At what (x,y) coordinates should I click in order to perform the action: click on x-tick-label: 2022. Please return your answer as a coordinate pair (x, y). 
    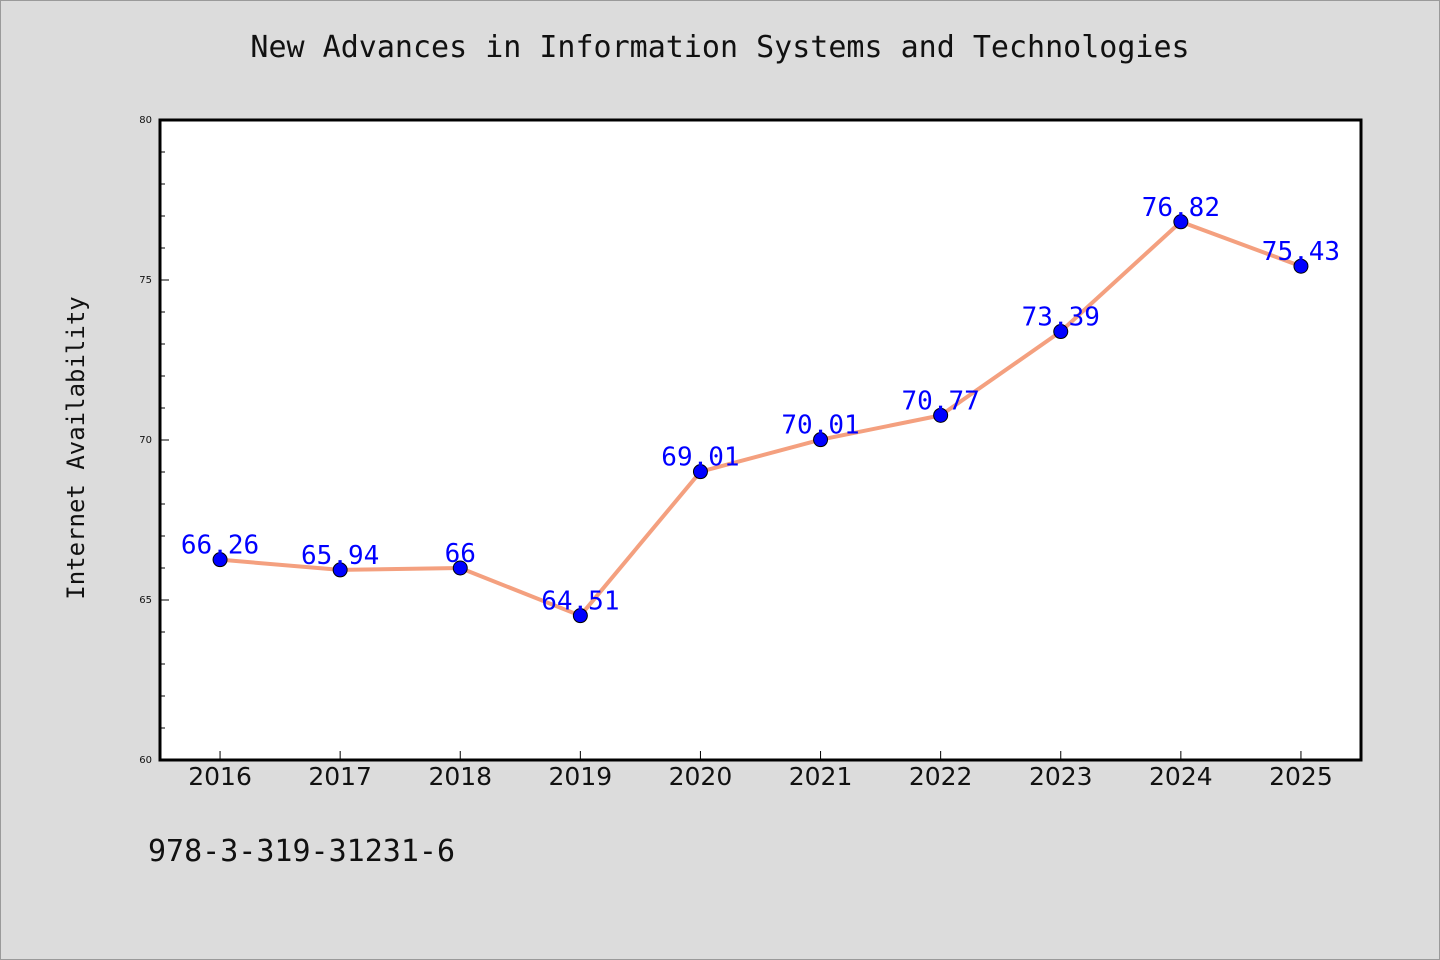
    Looking at the image, I should click on (941, 776).